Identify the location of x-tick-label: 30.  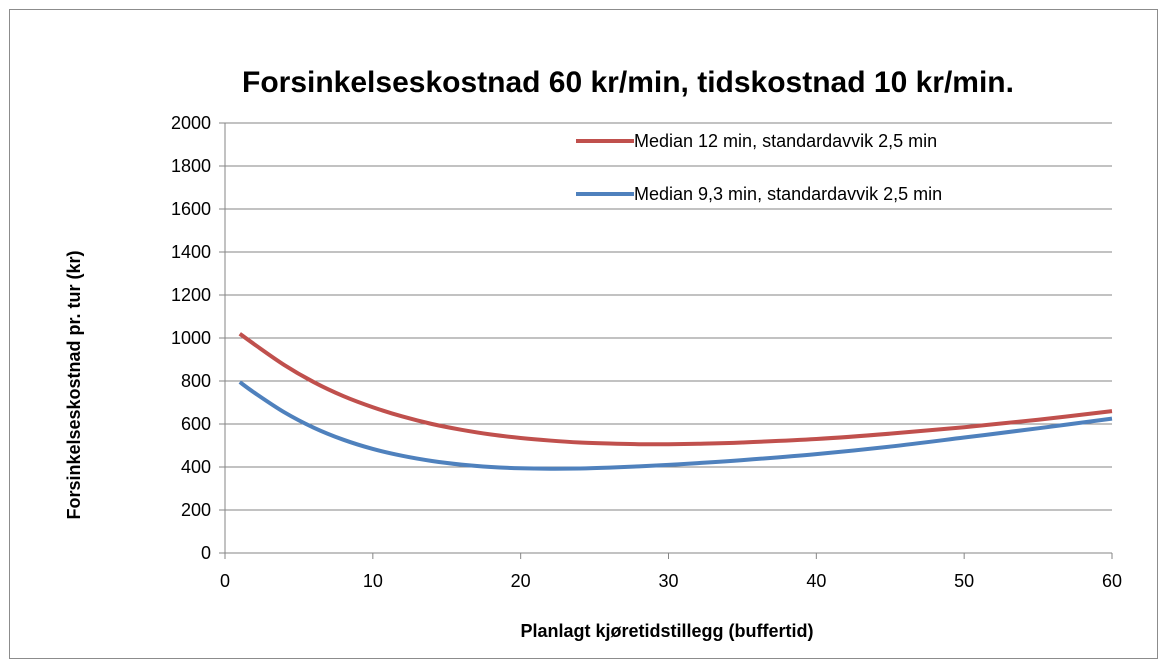
(668, 581).